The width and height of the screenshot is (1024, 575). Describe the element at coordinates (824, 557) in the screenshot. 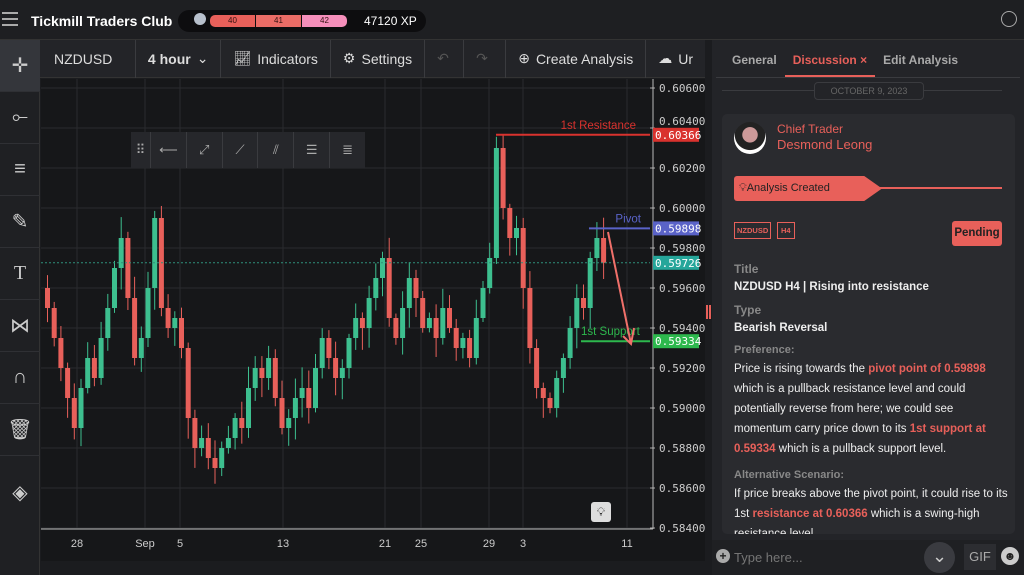

I see `message-input` at that location.